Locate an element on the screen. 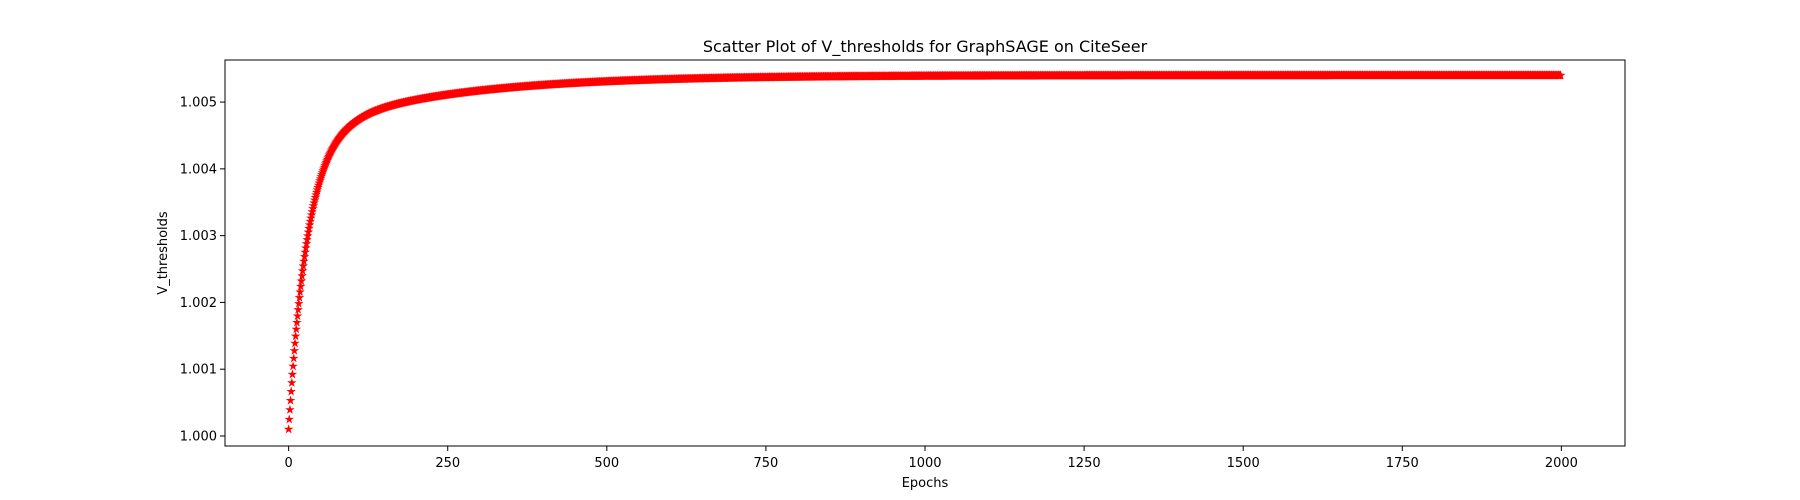 Image resolution: width=1800 pixels, height=500 pixels. y-tick-label: 1.004 is located at coordinates (198, 169).